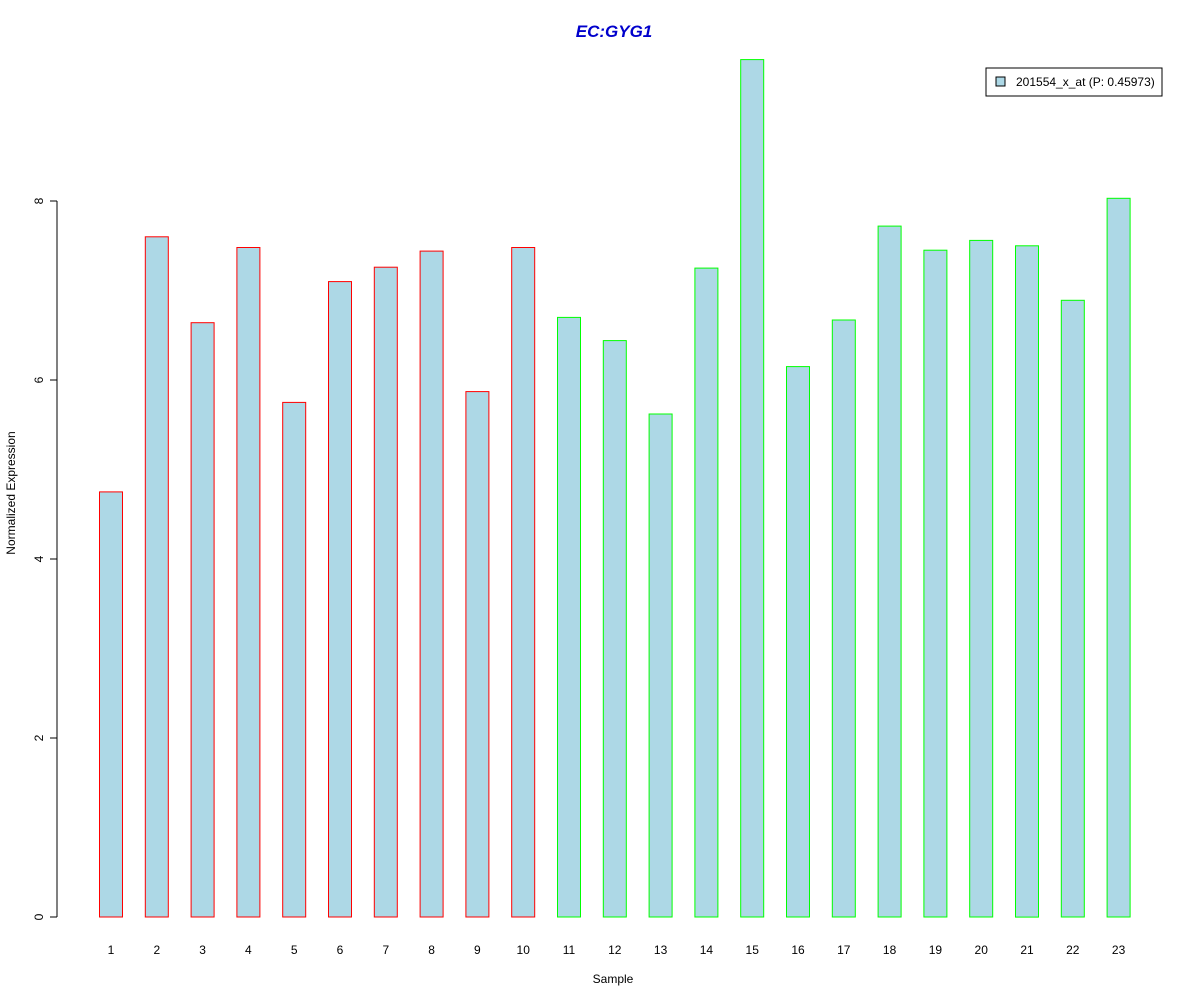 The image size is (1200, 1000). What do you see at coordinates (661, 950) in the screenshot?
I see `x-tick-label: 13` at bounding box center [661, 950].